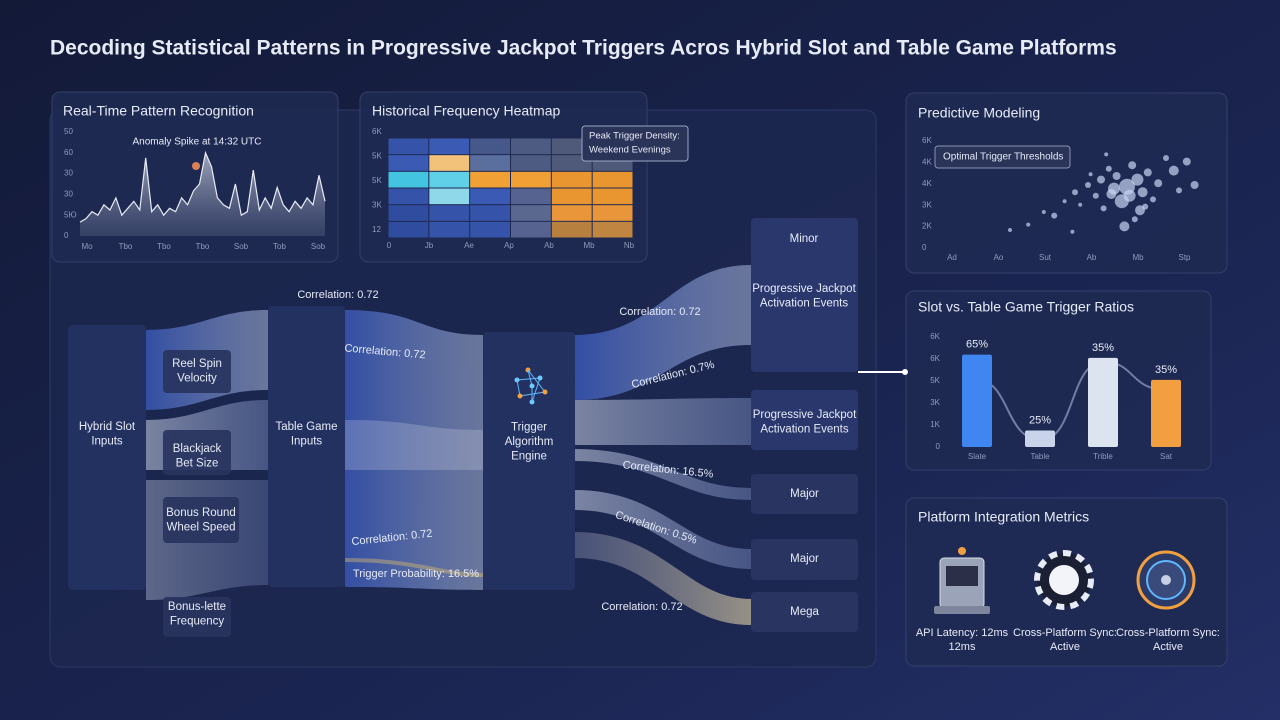 The height and width of the screenshot is (720, 1280). Describe the element at coordinates (1045, 257) in the screenshot. I see `x-tick-label: Sut` at that location.